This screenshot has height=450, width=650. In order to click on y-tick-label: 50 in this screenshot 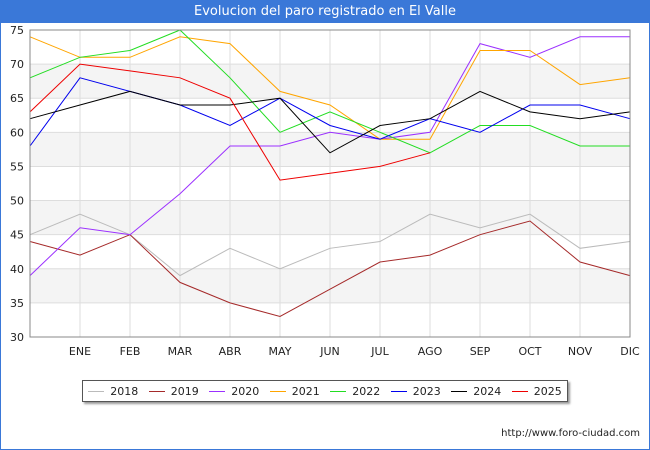, I will do `click(17, 201)`.